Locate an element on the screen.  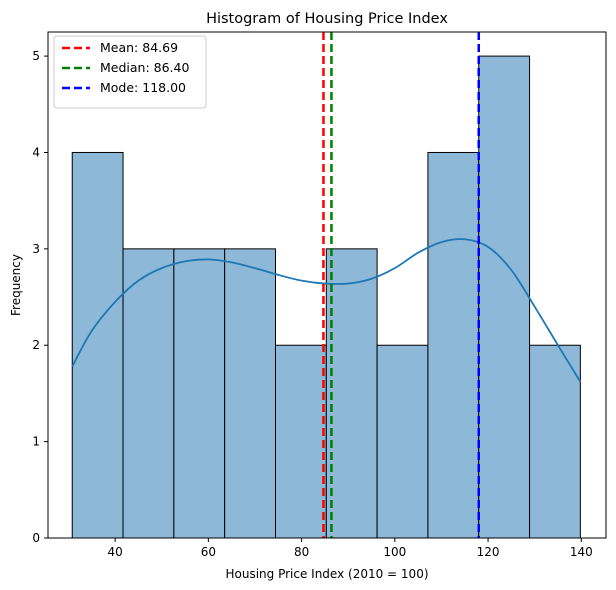
legend-entry: Median: 86.40 is located at coordinates (144, 67).